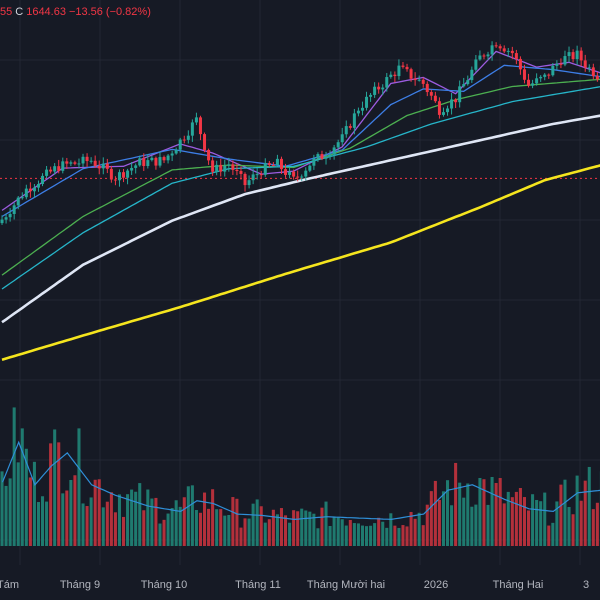  Describe the element at coordinates (46, 12) in the screenshot. I see `close-value: 1644.63` at that location.